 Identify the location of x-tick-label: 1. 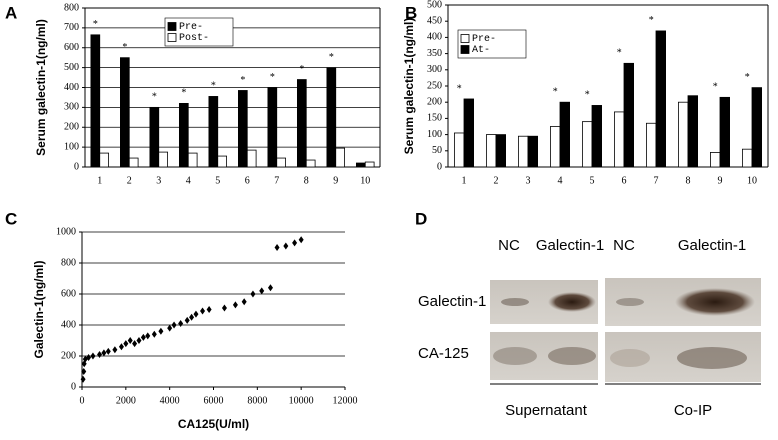
(99, 180).